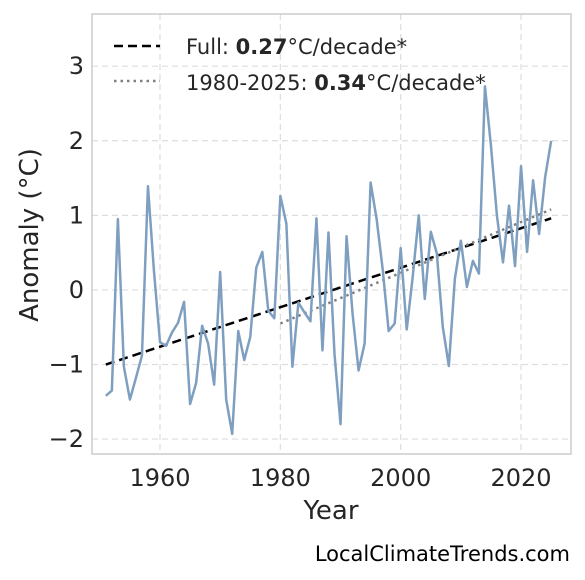 This screenshot has width=585, height=580. I want to click on x-tick-label-3: 2020, so click(521, 478).